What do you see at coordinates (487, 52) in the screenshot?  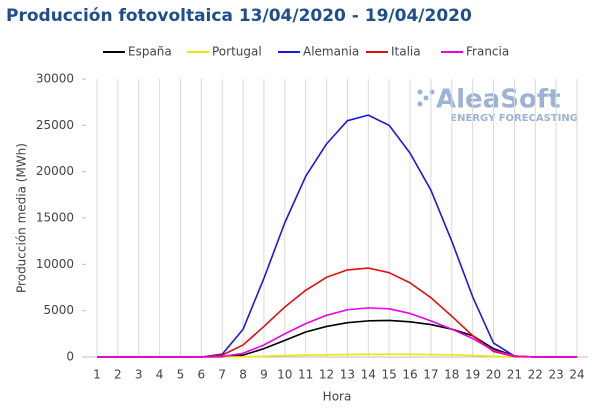 I see `legend-label: Francia` at bounding box center [487, 52].